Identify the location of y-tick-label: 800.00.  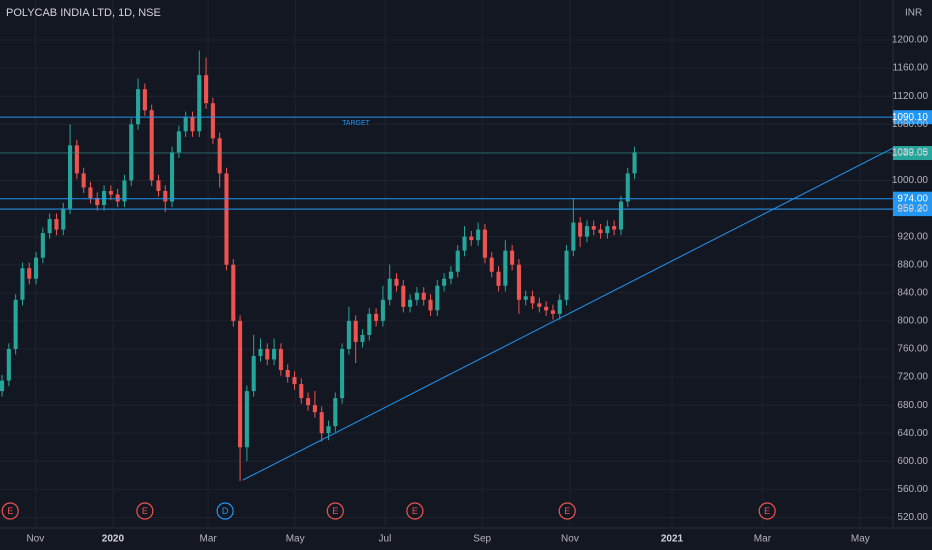
(912, 321).